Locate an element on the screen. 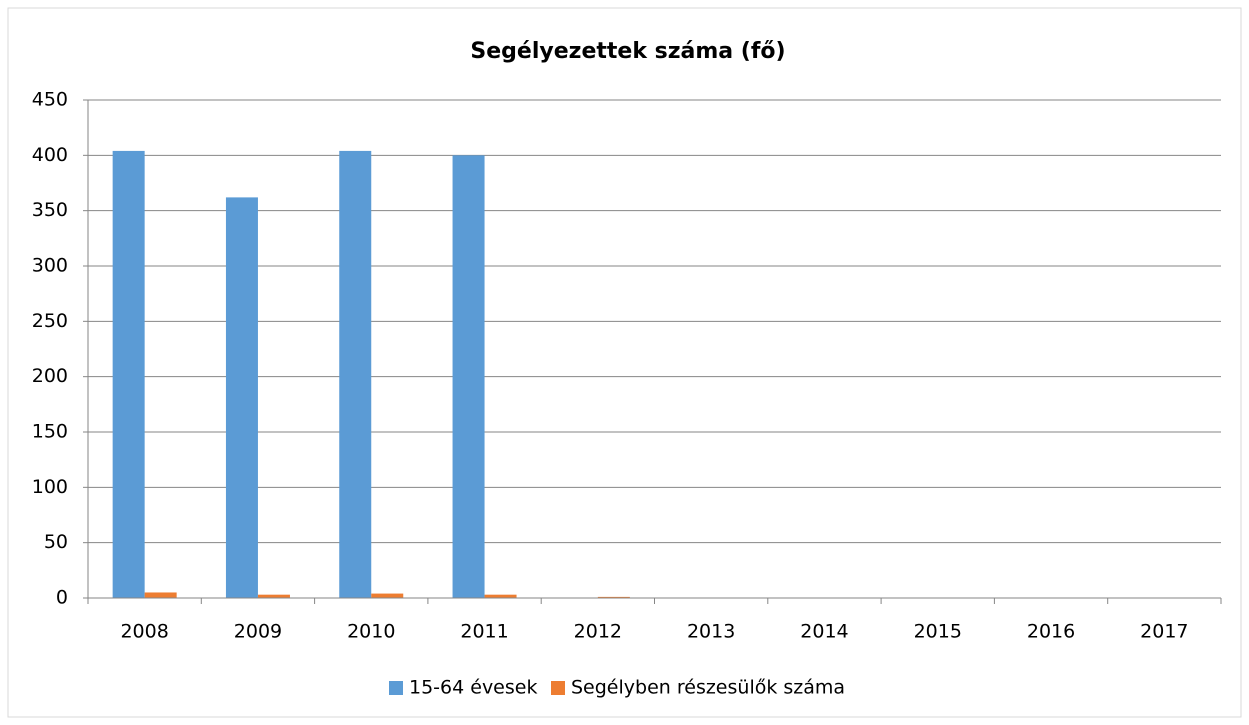 This screenshot has width=1249, height=725. y-tick-label: 400 is located at coordinates (50, 155).